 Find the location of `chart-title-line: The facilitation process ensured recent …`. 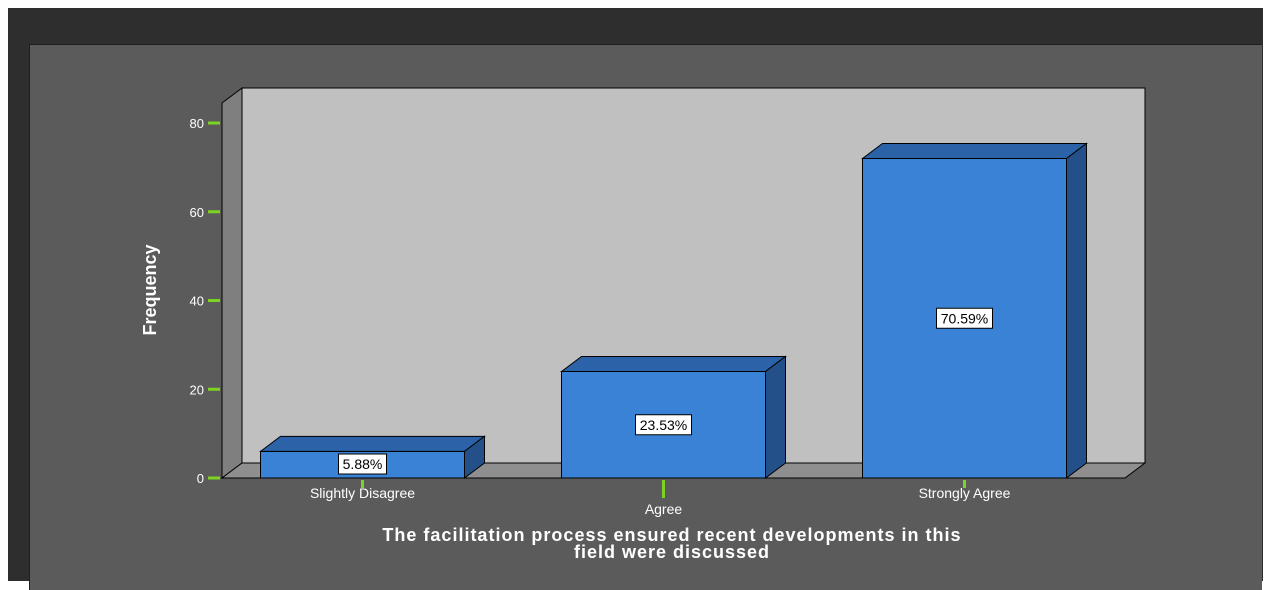

chart-title-line: The facilitation process ensured recent … is located at coordinates (671, 535).